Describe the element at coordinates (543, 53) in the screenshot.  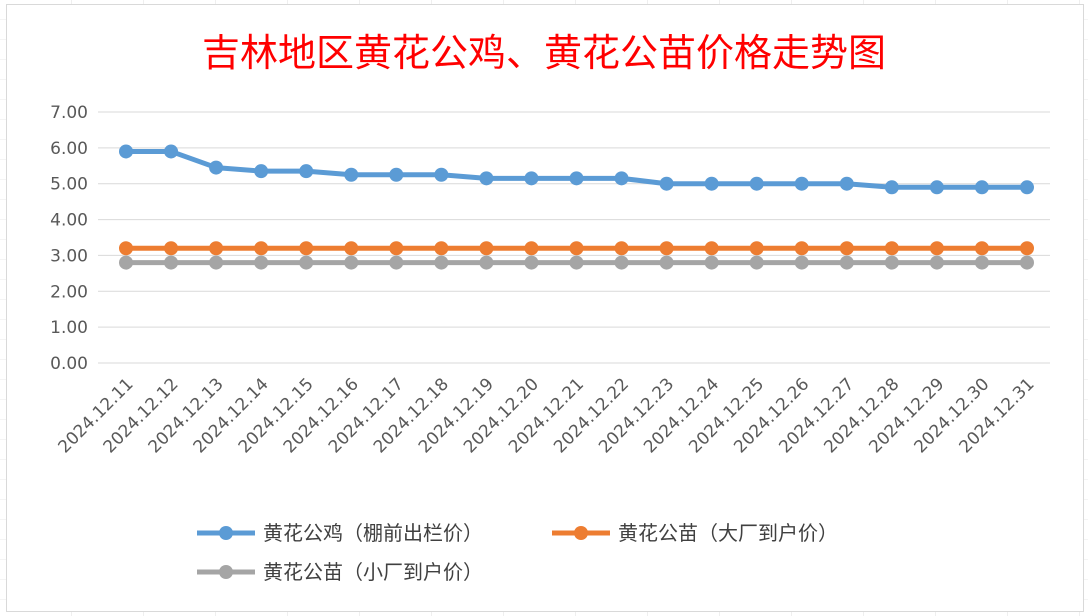
I see `chart-title: 吉林地区黄花公鸡、黄花公苗价格走势图` at that location.